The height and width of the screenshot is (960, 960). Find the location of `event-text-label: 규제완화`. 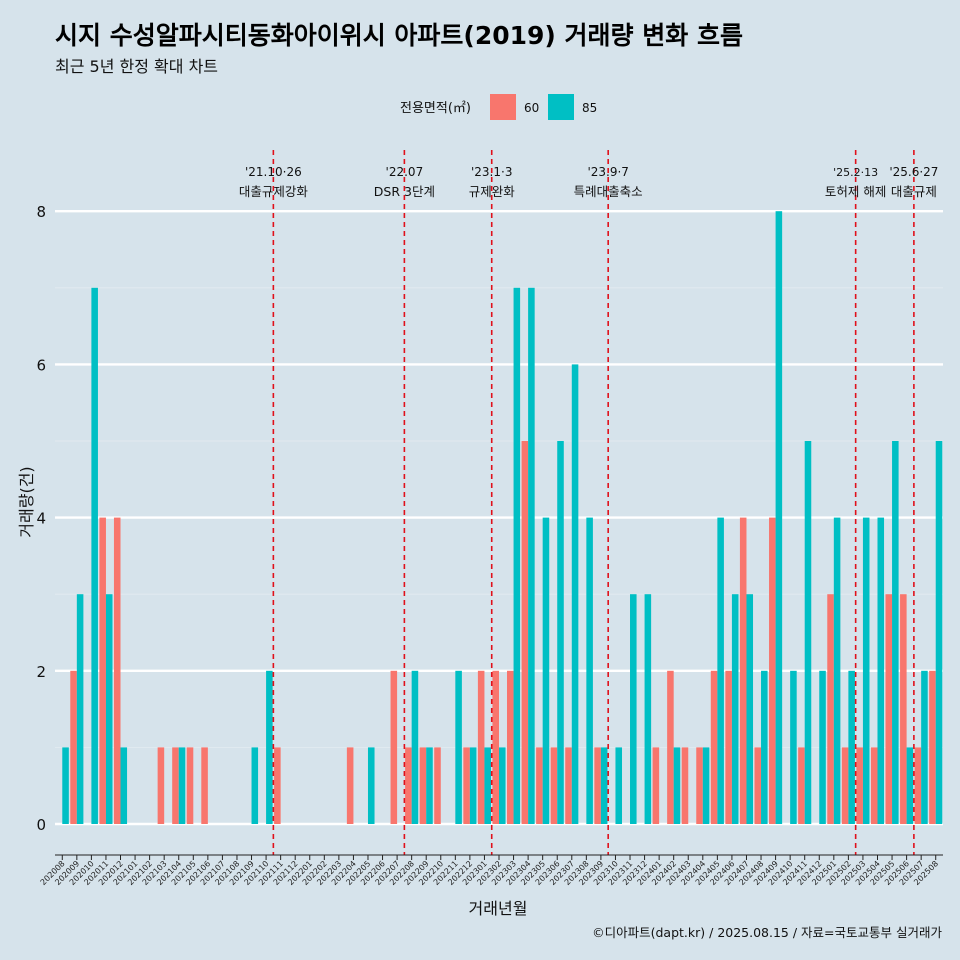

event-text-label: 규제완화 is located at coordinates (492, 191).